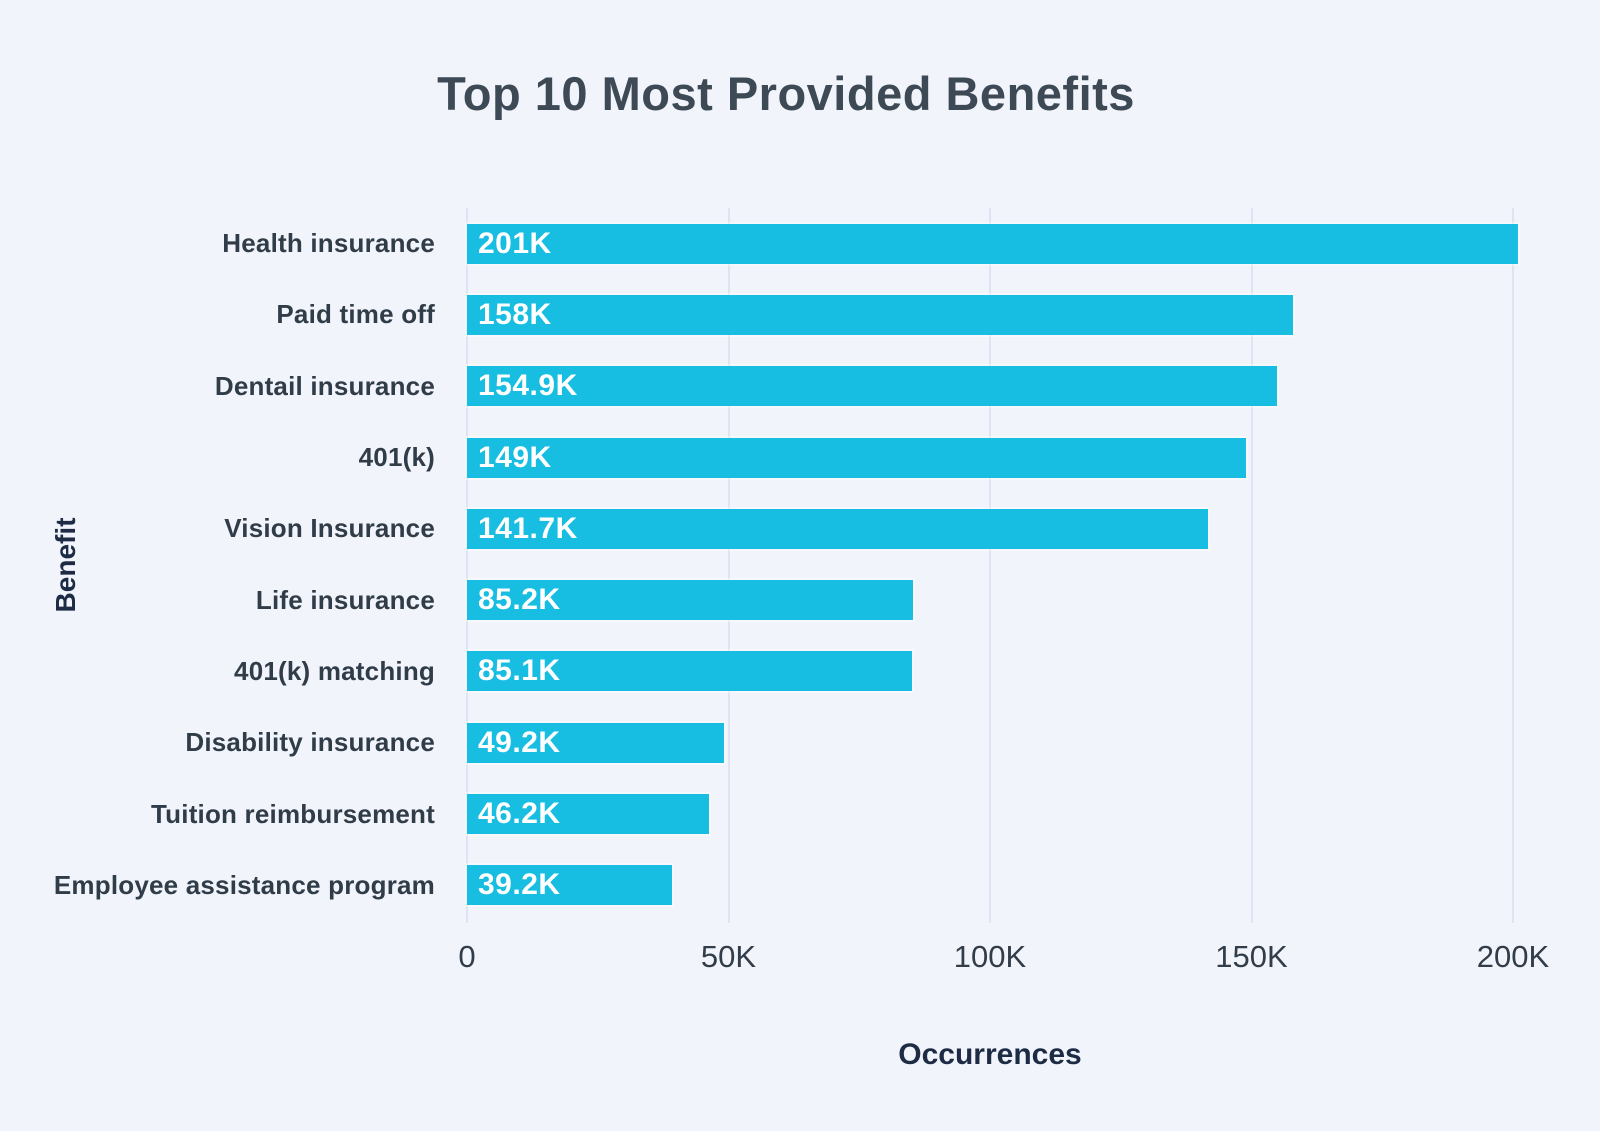 The image size is (1600, 1131). What do you see at coordinates (355, 314) in the screenshot?
I see `category-label: Paid time off` at bounding box center [355, 314].